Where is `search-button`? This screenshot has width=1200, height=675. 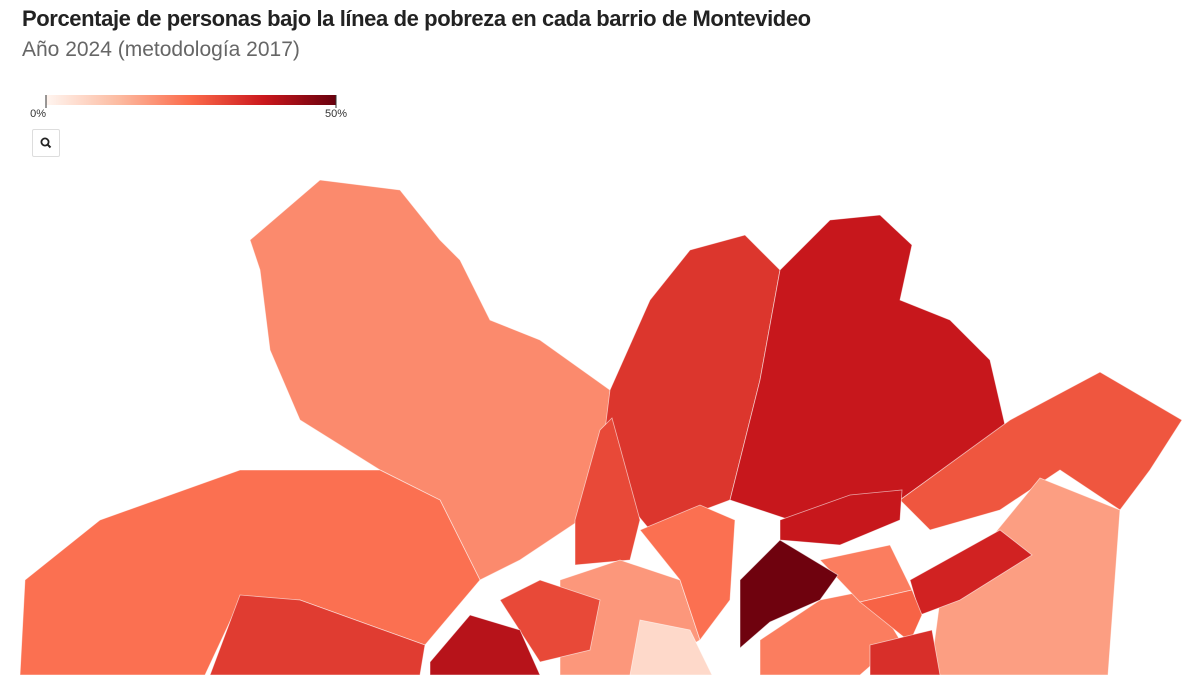
search-button is located at coordinates (46, 143).